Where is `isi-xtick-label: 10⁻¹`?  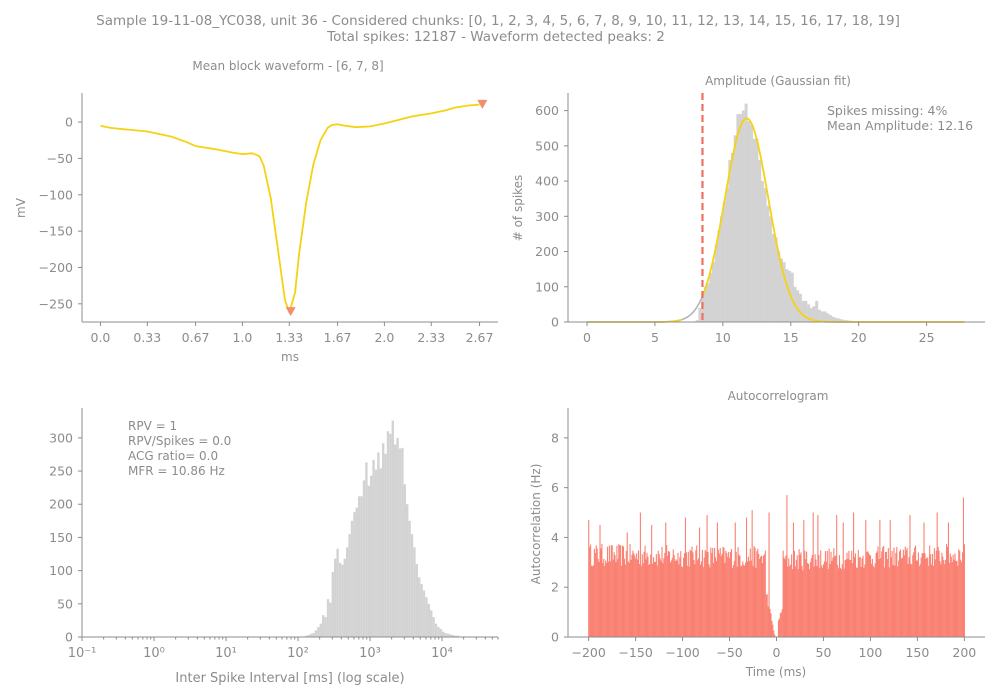 isi-xtick-label: 10⁻¹ is located at coordinates (82, 653).